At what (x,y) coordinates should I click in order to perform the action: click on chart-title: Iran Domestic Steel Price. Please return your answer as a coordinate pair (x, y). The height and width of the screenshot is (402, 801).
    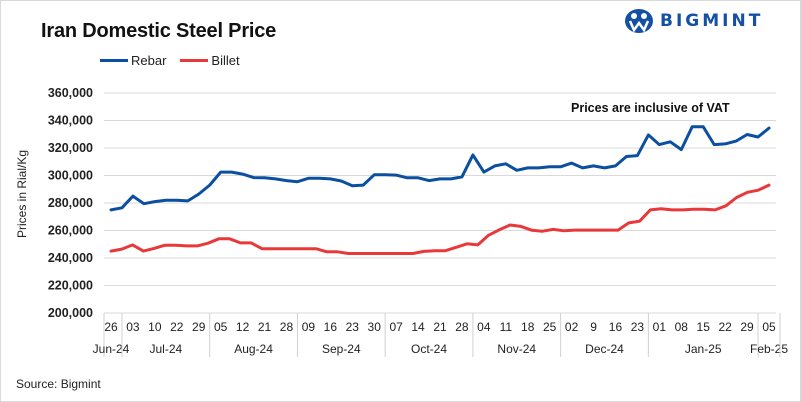
    Looking at the image, I should click on (159, 31).